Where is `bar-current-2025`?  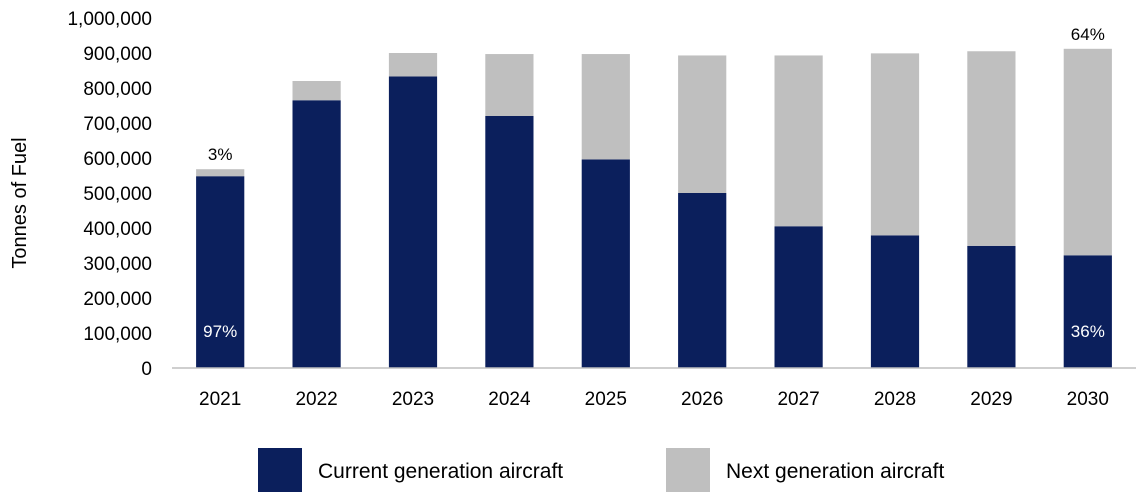 bar-current-2025 is located at coordinates (605, 263).